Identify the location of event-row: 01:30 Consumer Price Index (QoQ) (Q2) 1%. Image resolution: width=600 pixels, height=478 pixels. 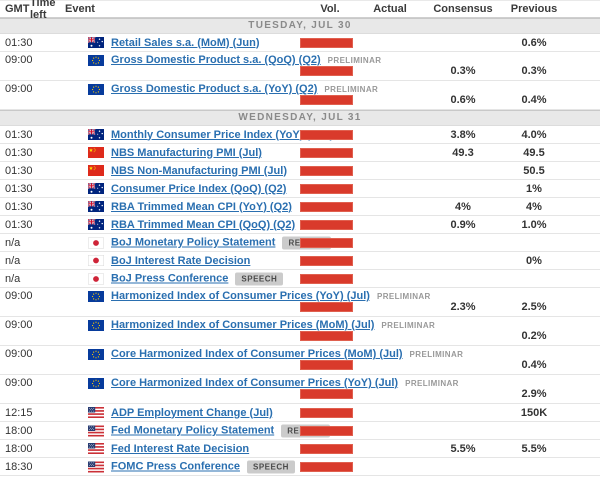
(300, 189).